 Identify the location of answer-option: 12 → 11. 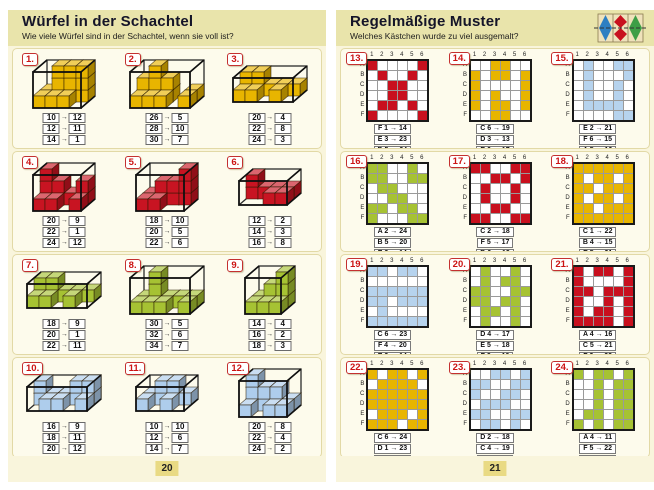
(64, 129).